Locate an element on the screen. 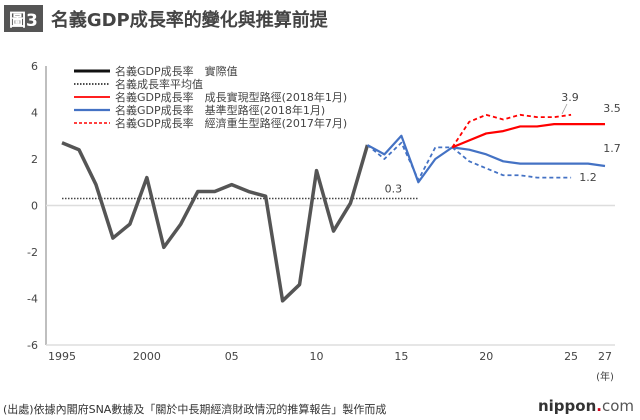 The image size is (640, 420). y-tick-label: 6 is located at coordinates (34, 66).